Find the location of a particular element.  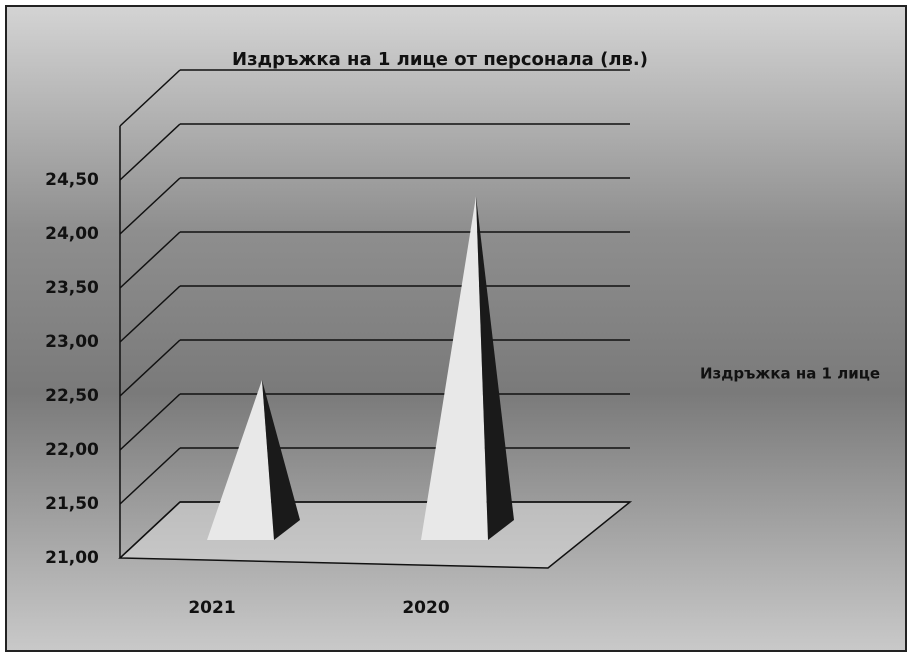

y-tick-label: 24,50 is located at coordinates (72, 180).